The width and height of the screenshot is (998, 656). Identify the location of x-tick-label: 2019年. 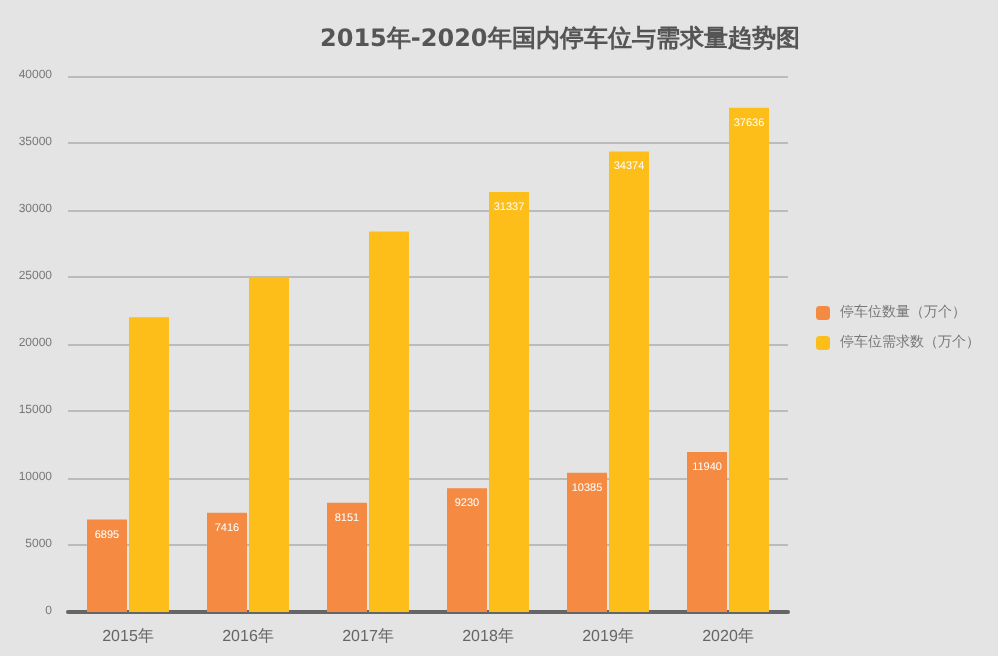
(608, 636).